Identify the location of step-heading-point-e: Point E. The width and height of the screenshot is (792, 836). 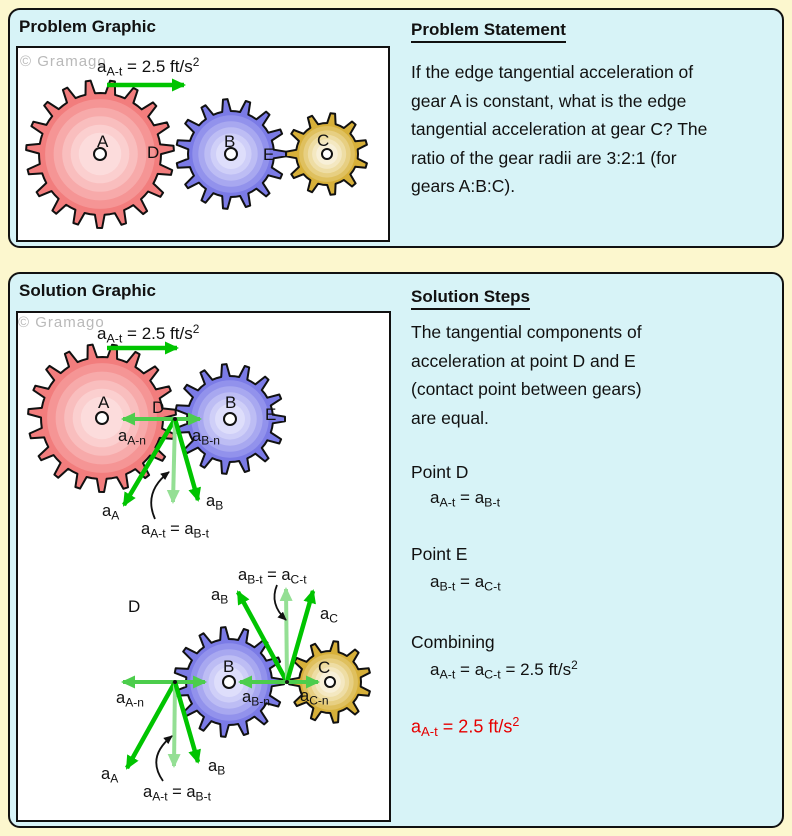
(439, 554).